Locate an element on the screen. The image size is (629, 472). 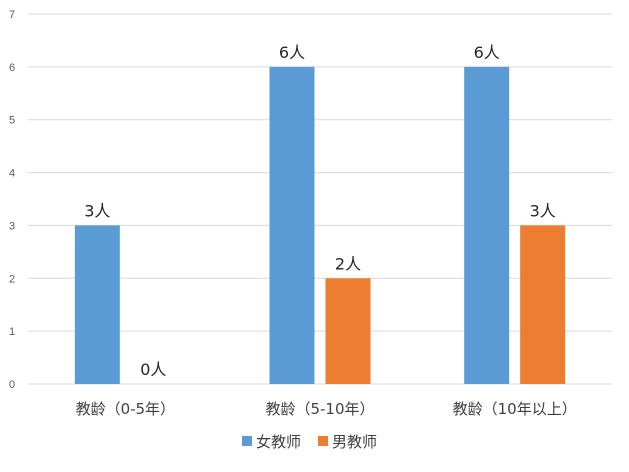
y-tick-label: 7 is located at coordinates (12, 15).